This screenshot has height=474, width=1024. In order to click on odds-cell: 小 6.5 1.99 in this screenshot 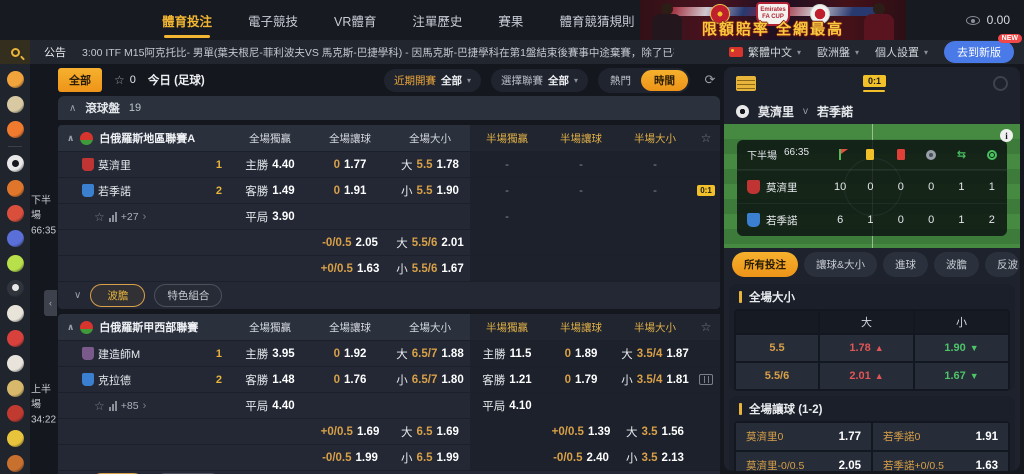, I will do `click(430, 457)`.